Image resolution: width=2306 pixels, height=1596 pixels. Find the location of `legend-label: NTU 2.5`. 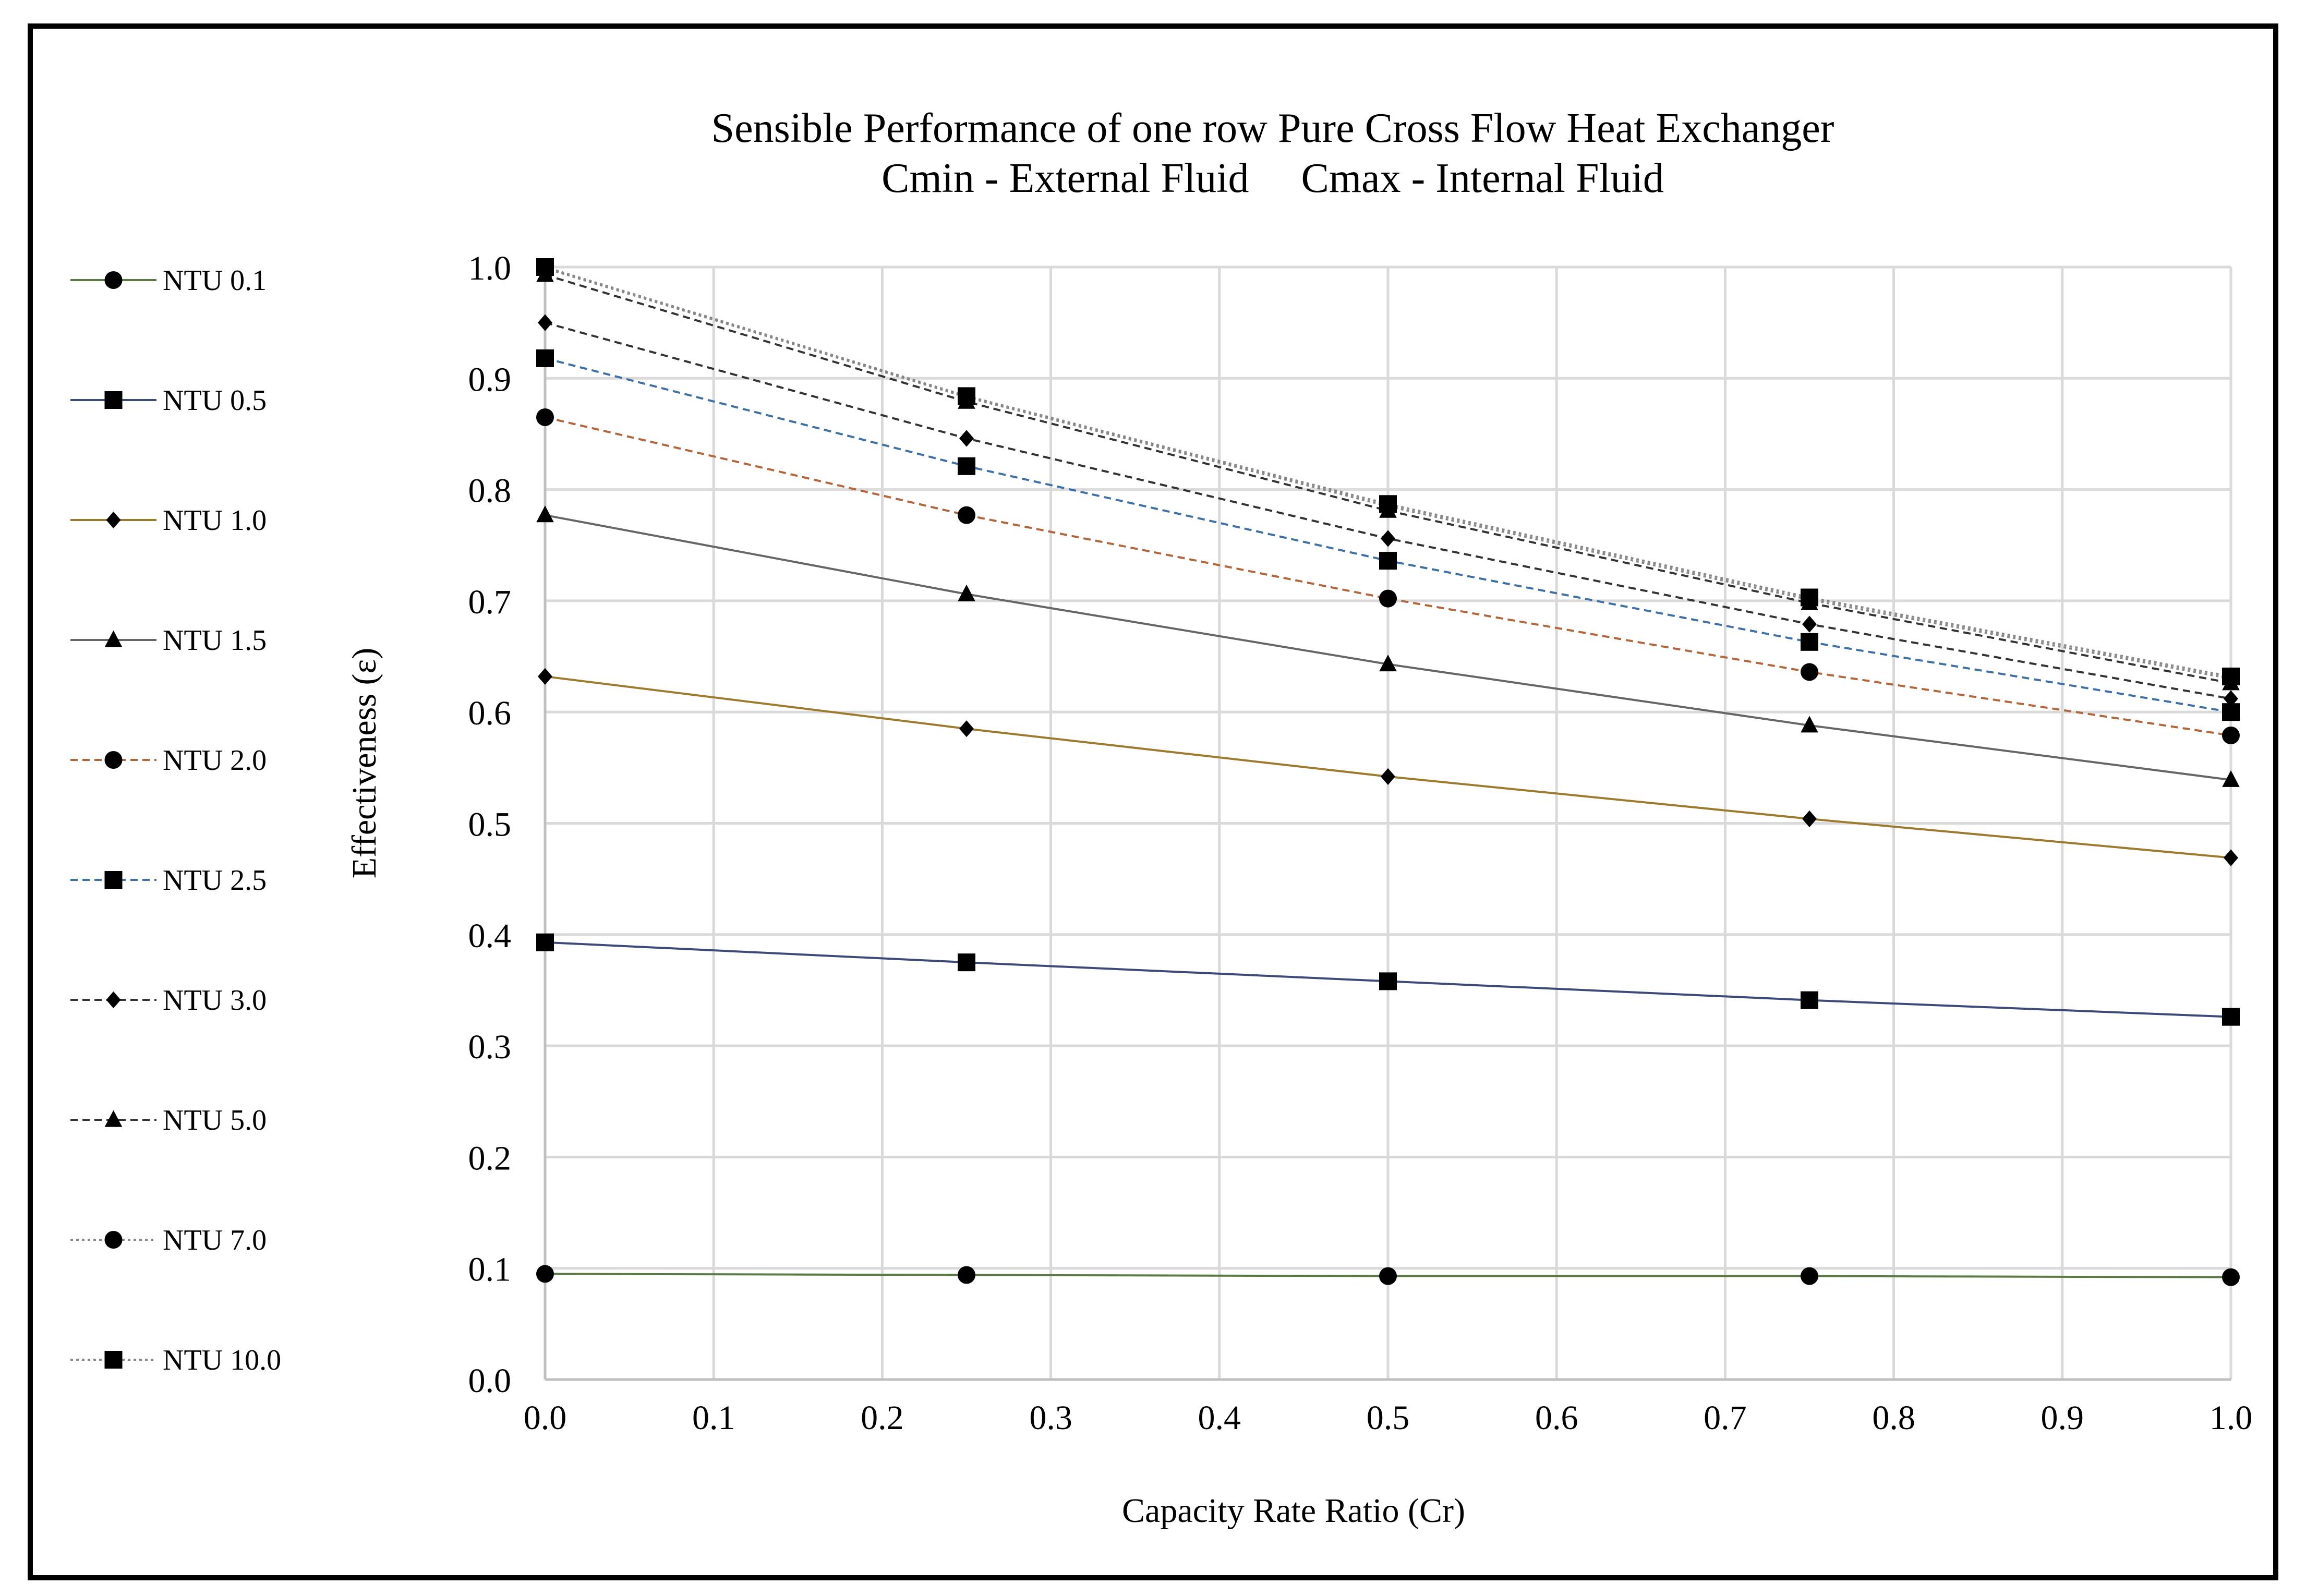

legend-label: NTU 2.5 is located at coordinates (215, 881).